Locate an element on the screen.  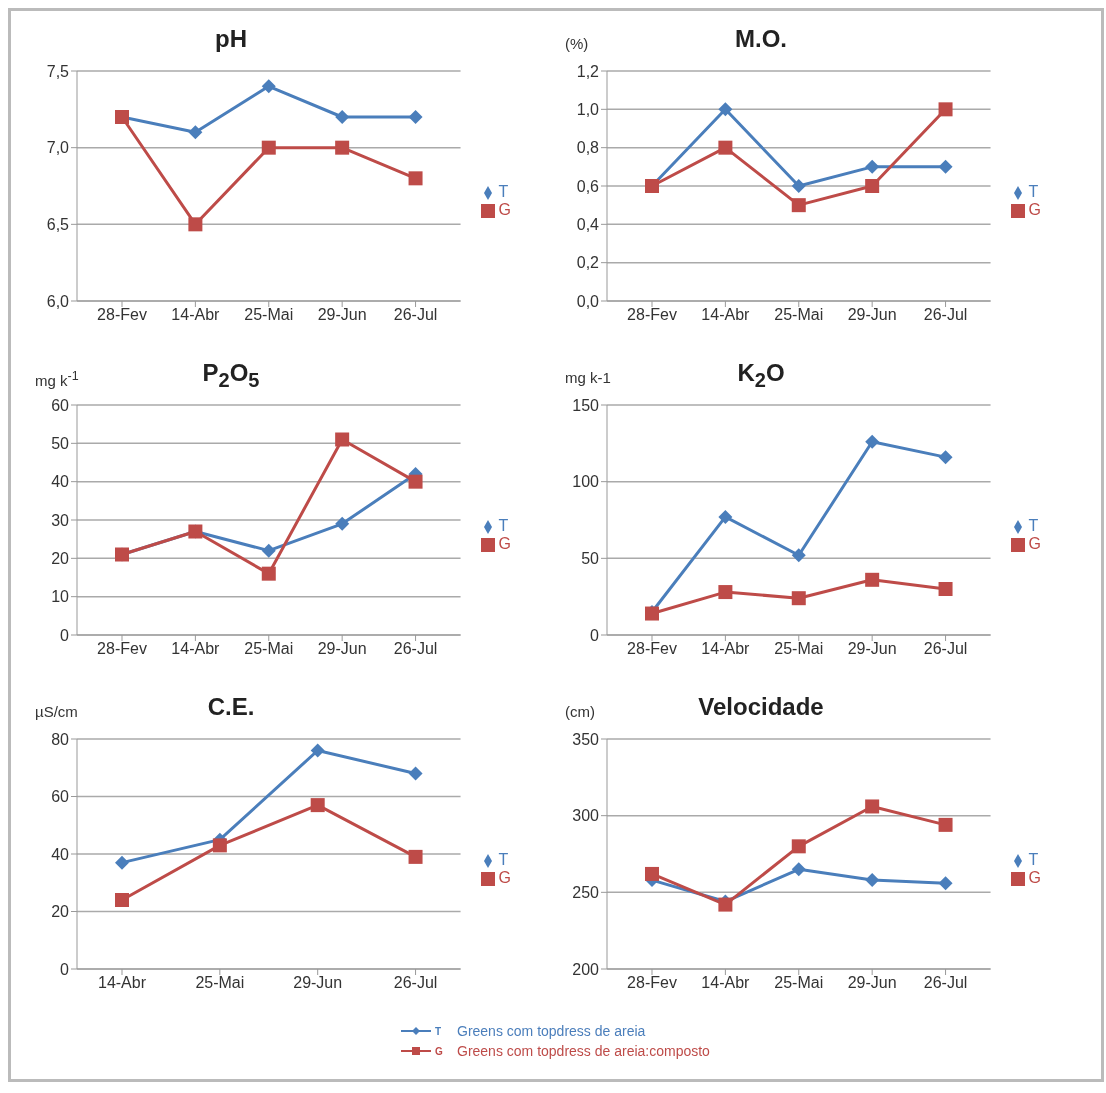
y-tick-label: 1,0 is located at coordinates (588, 110).